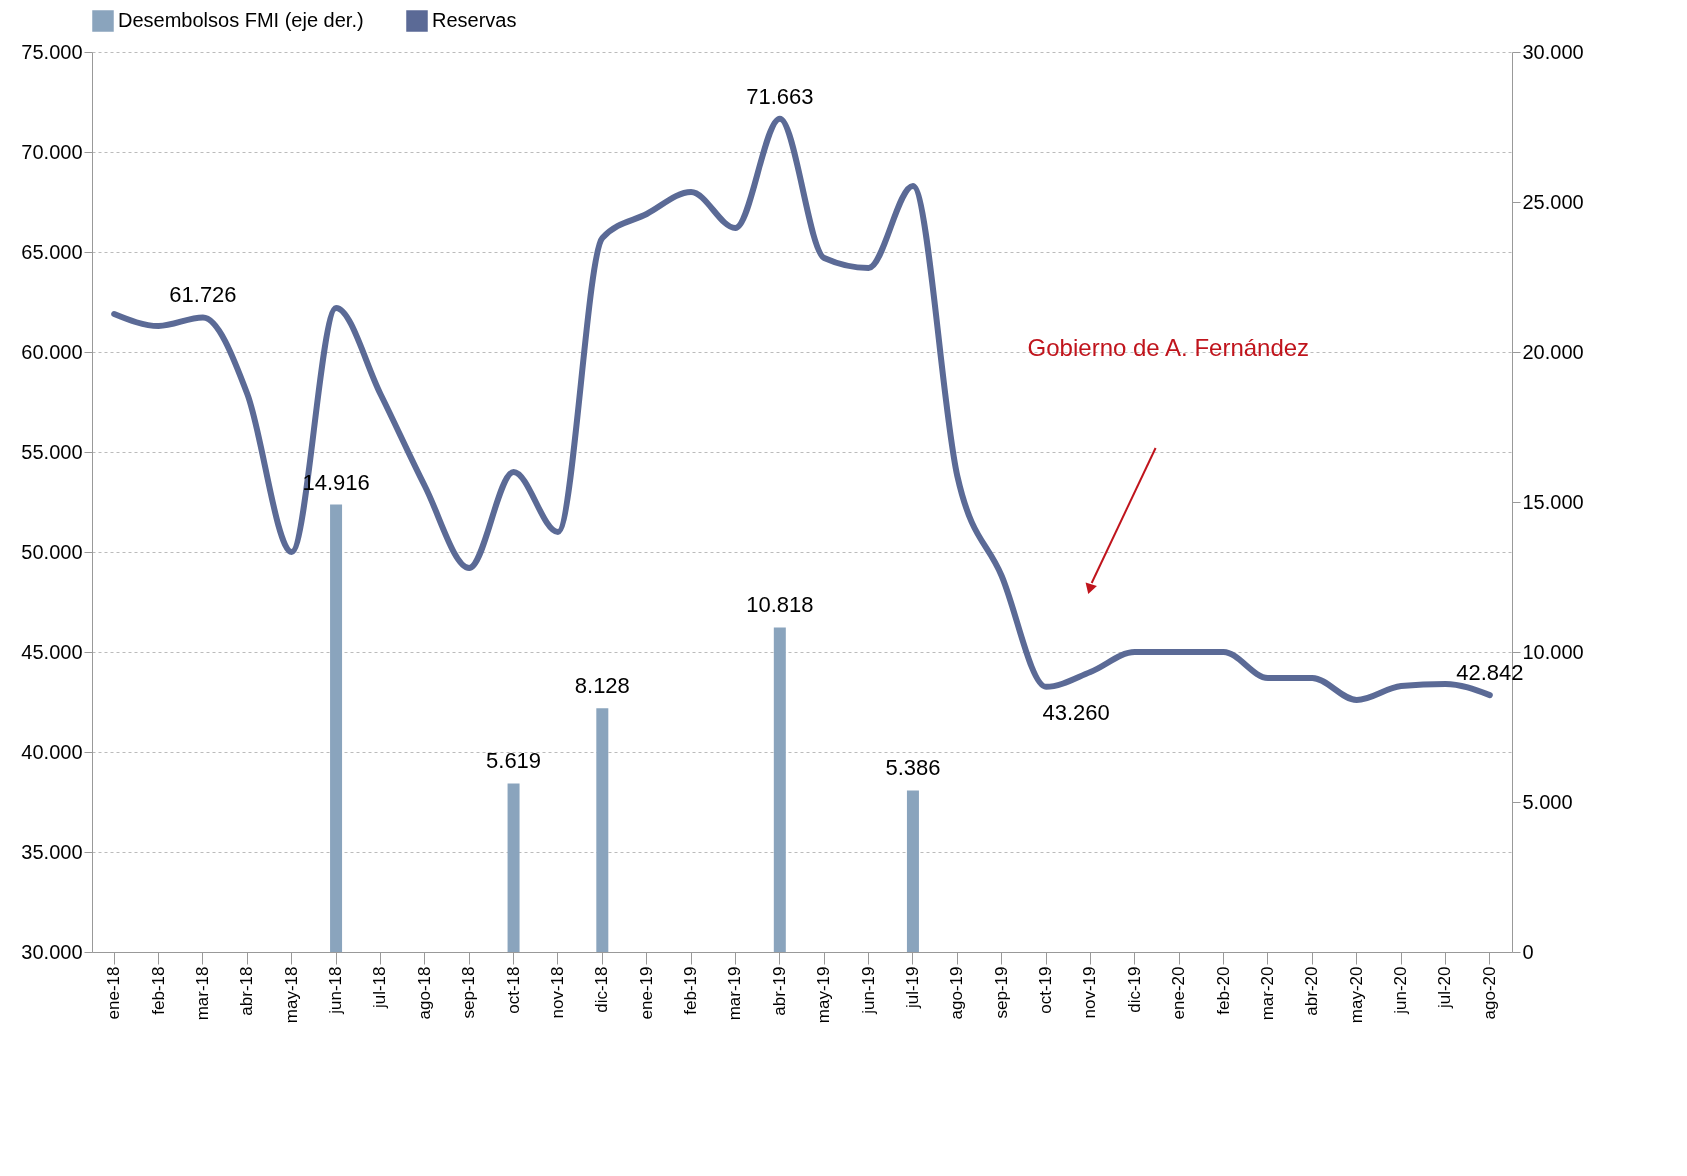 This screenshot has width=1687, height=1176. Describe the element at coordinates (1445, 988) in the screenshot. I see `x-tick-label: jul-20` at that location.